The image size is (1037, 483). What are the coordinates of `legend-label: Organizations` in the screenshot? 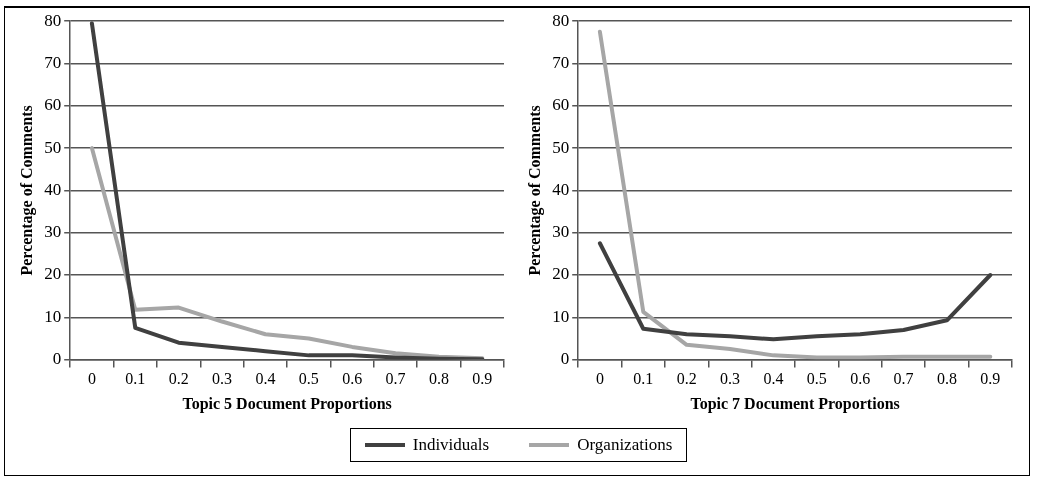 It's located at (625, 445).